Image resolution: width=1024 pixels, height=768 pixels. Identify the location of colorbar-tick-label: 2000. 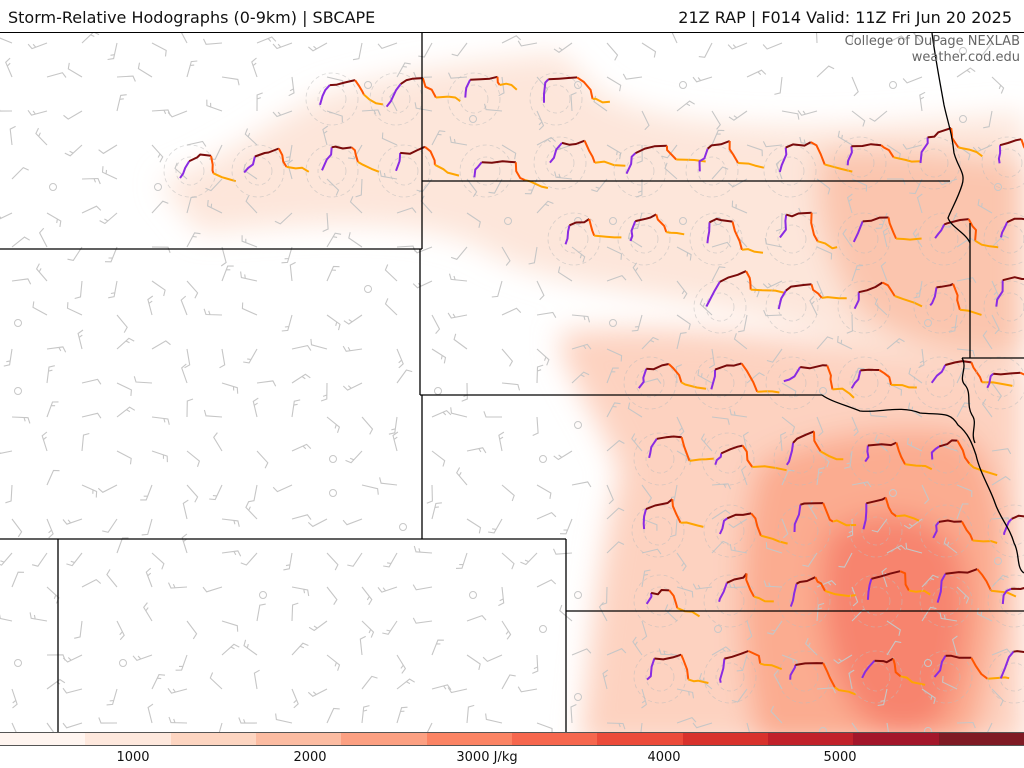
(310, 757).